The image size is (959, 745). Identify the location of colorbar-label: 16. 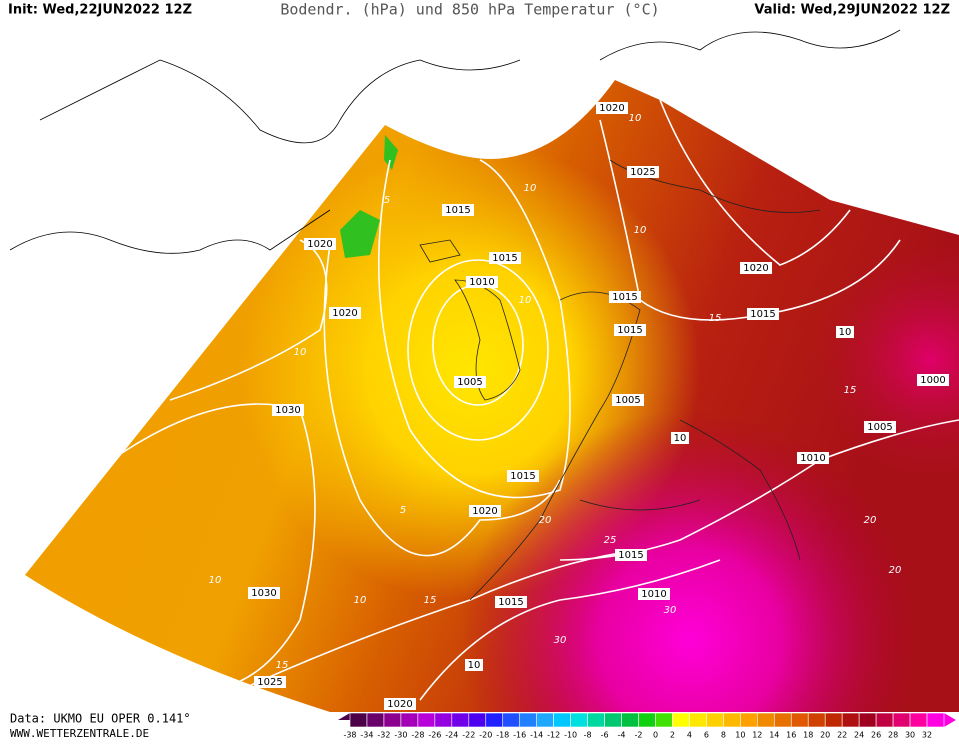
(791, 735).